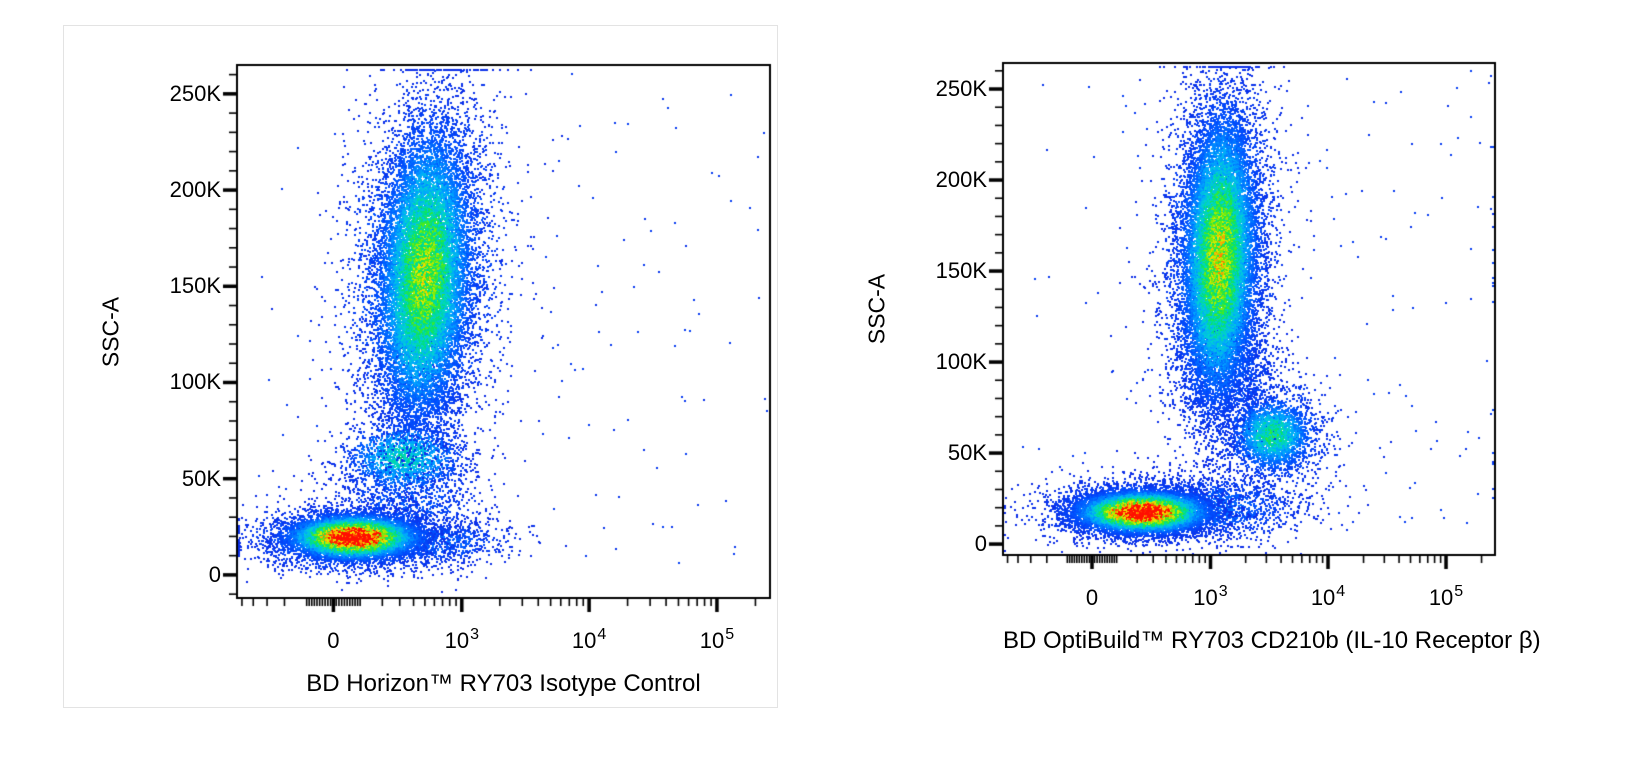 The width and height of the screenshot is (1652, 770). I want to click on y-axis-title: SSC-A, so click(876, 309).